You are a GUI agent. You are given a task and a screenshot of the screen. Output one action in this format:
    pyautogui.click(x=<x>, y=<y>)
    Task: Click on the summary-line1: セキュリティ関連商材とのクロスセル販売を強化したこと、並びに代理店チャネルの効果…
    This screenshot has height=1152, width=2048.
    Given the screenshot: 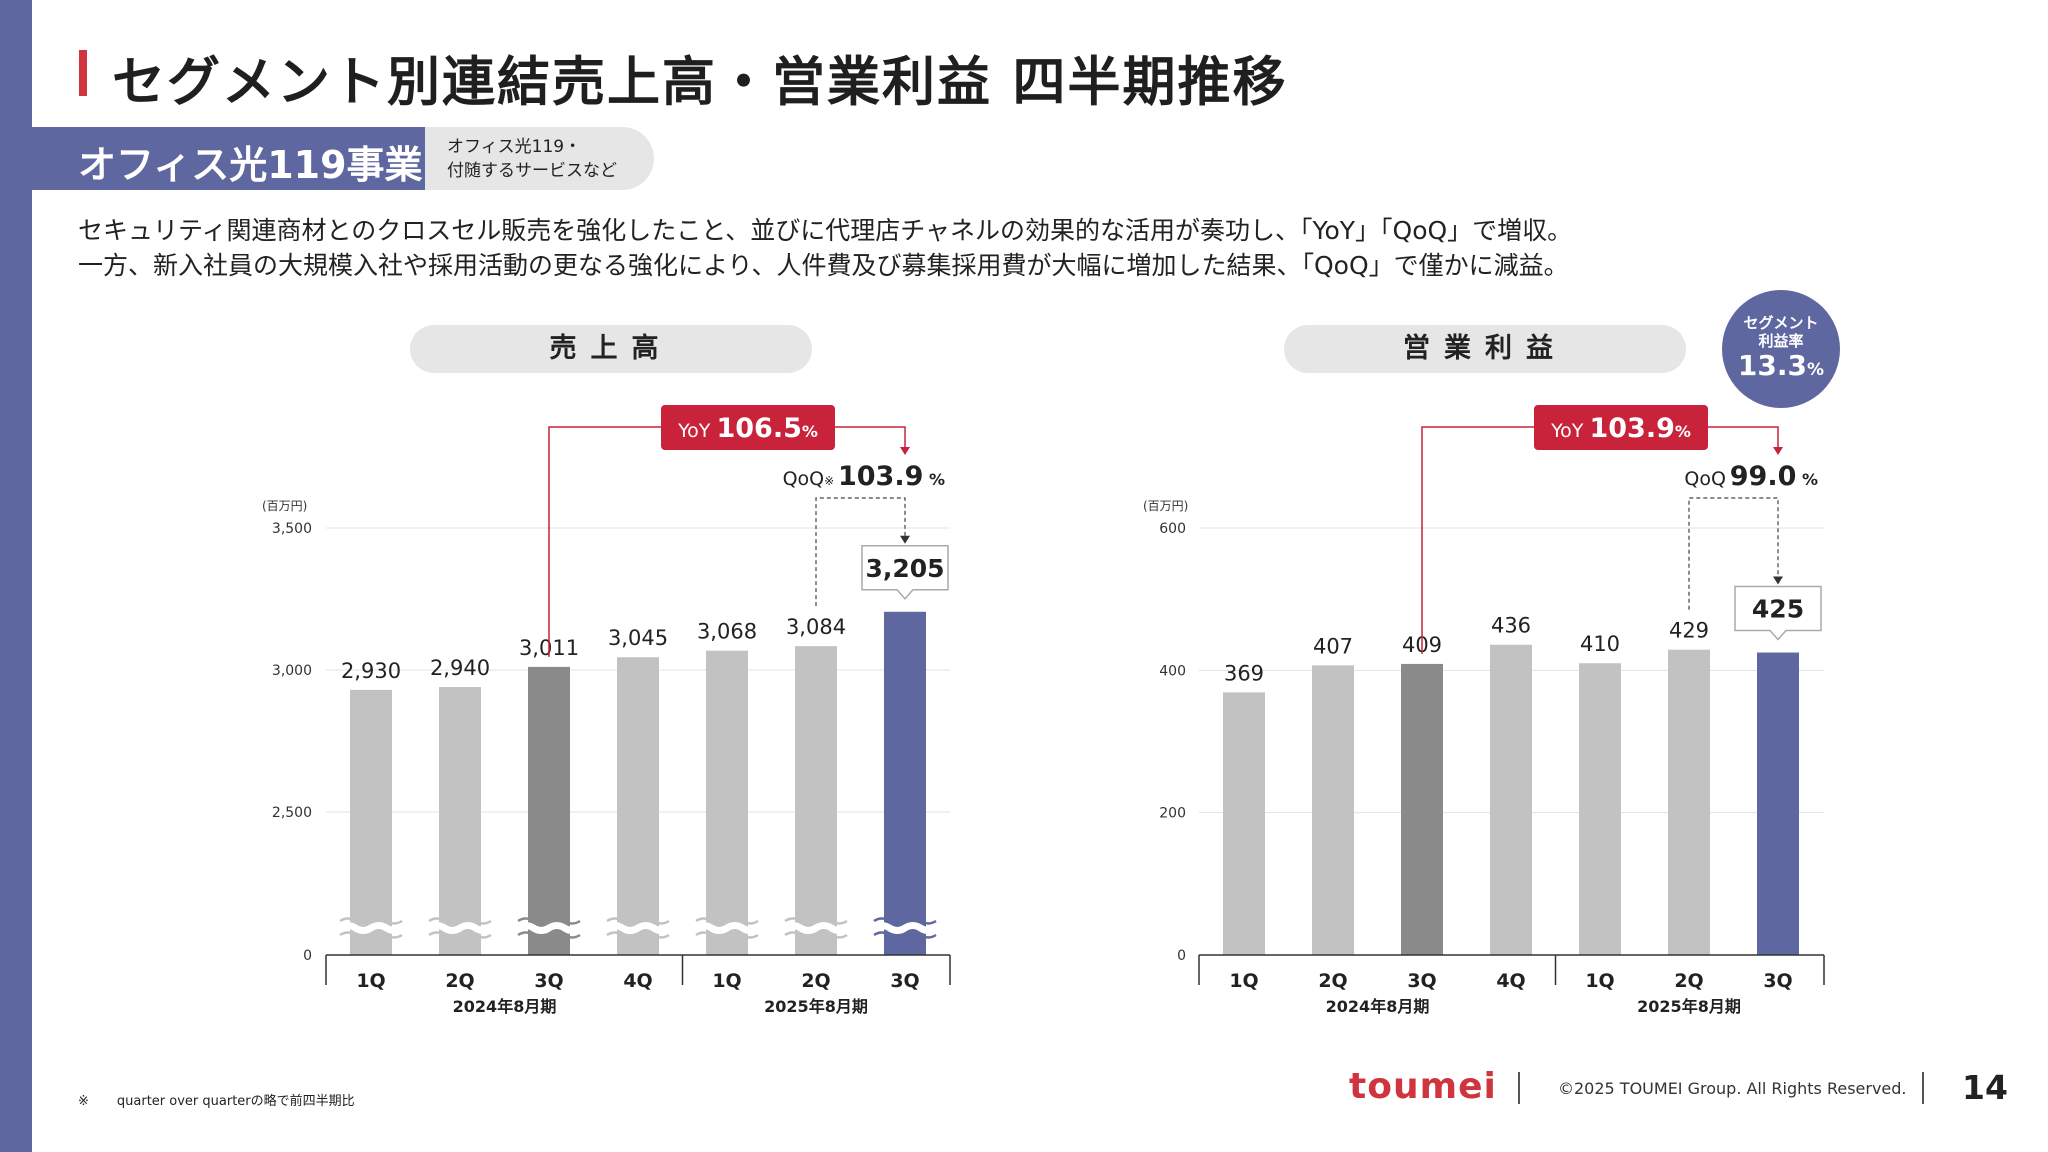 What is the action you would take?
    pyautogui.click(x=825, y=230)
    